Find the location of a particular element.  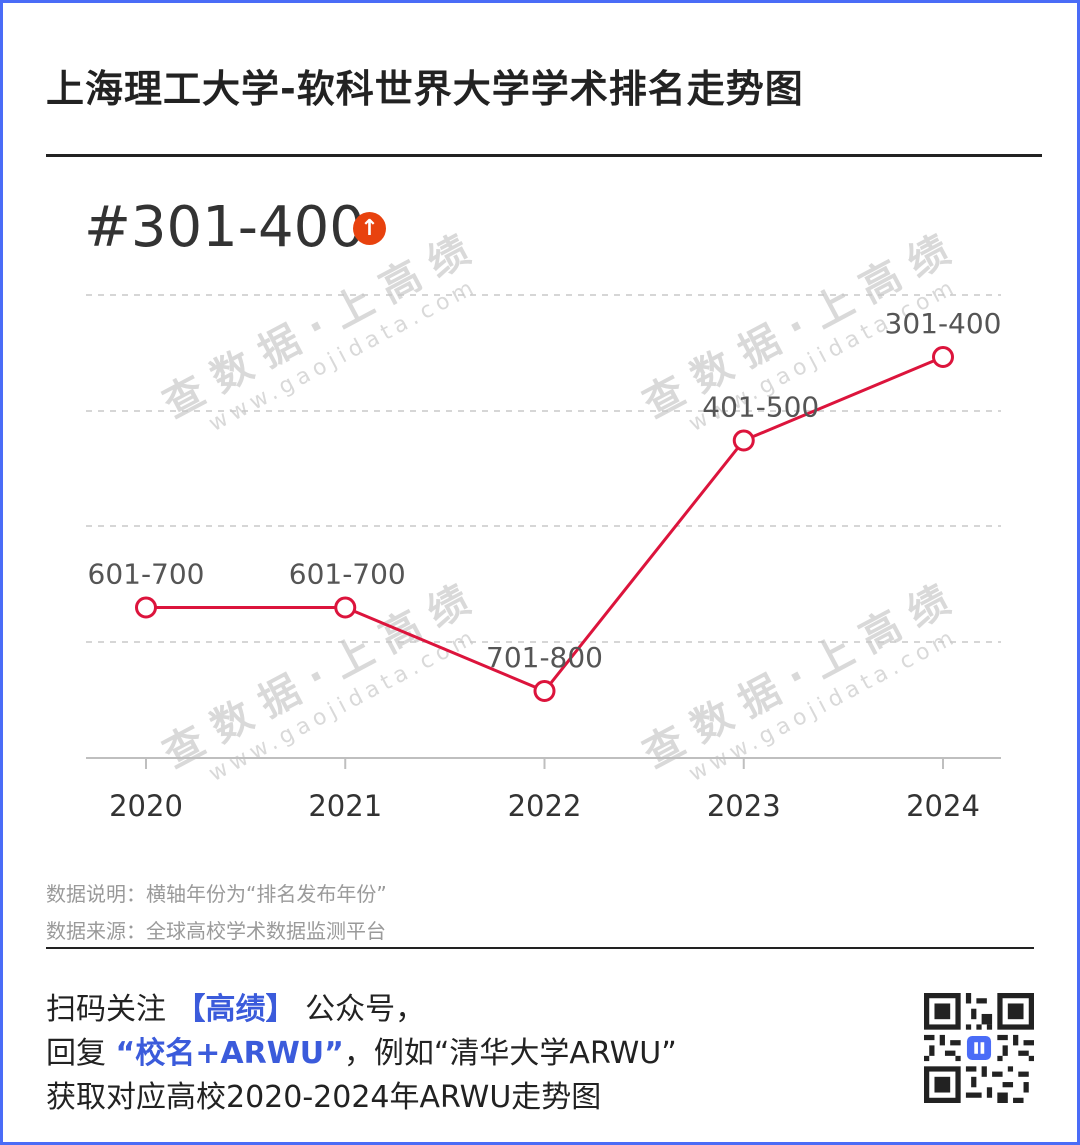

x-tick-label: 2024 is located at coordinates (943, 806).